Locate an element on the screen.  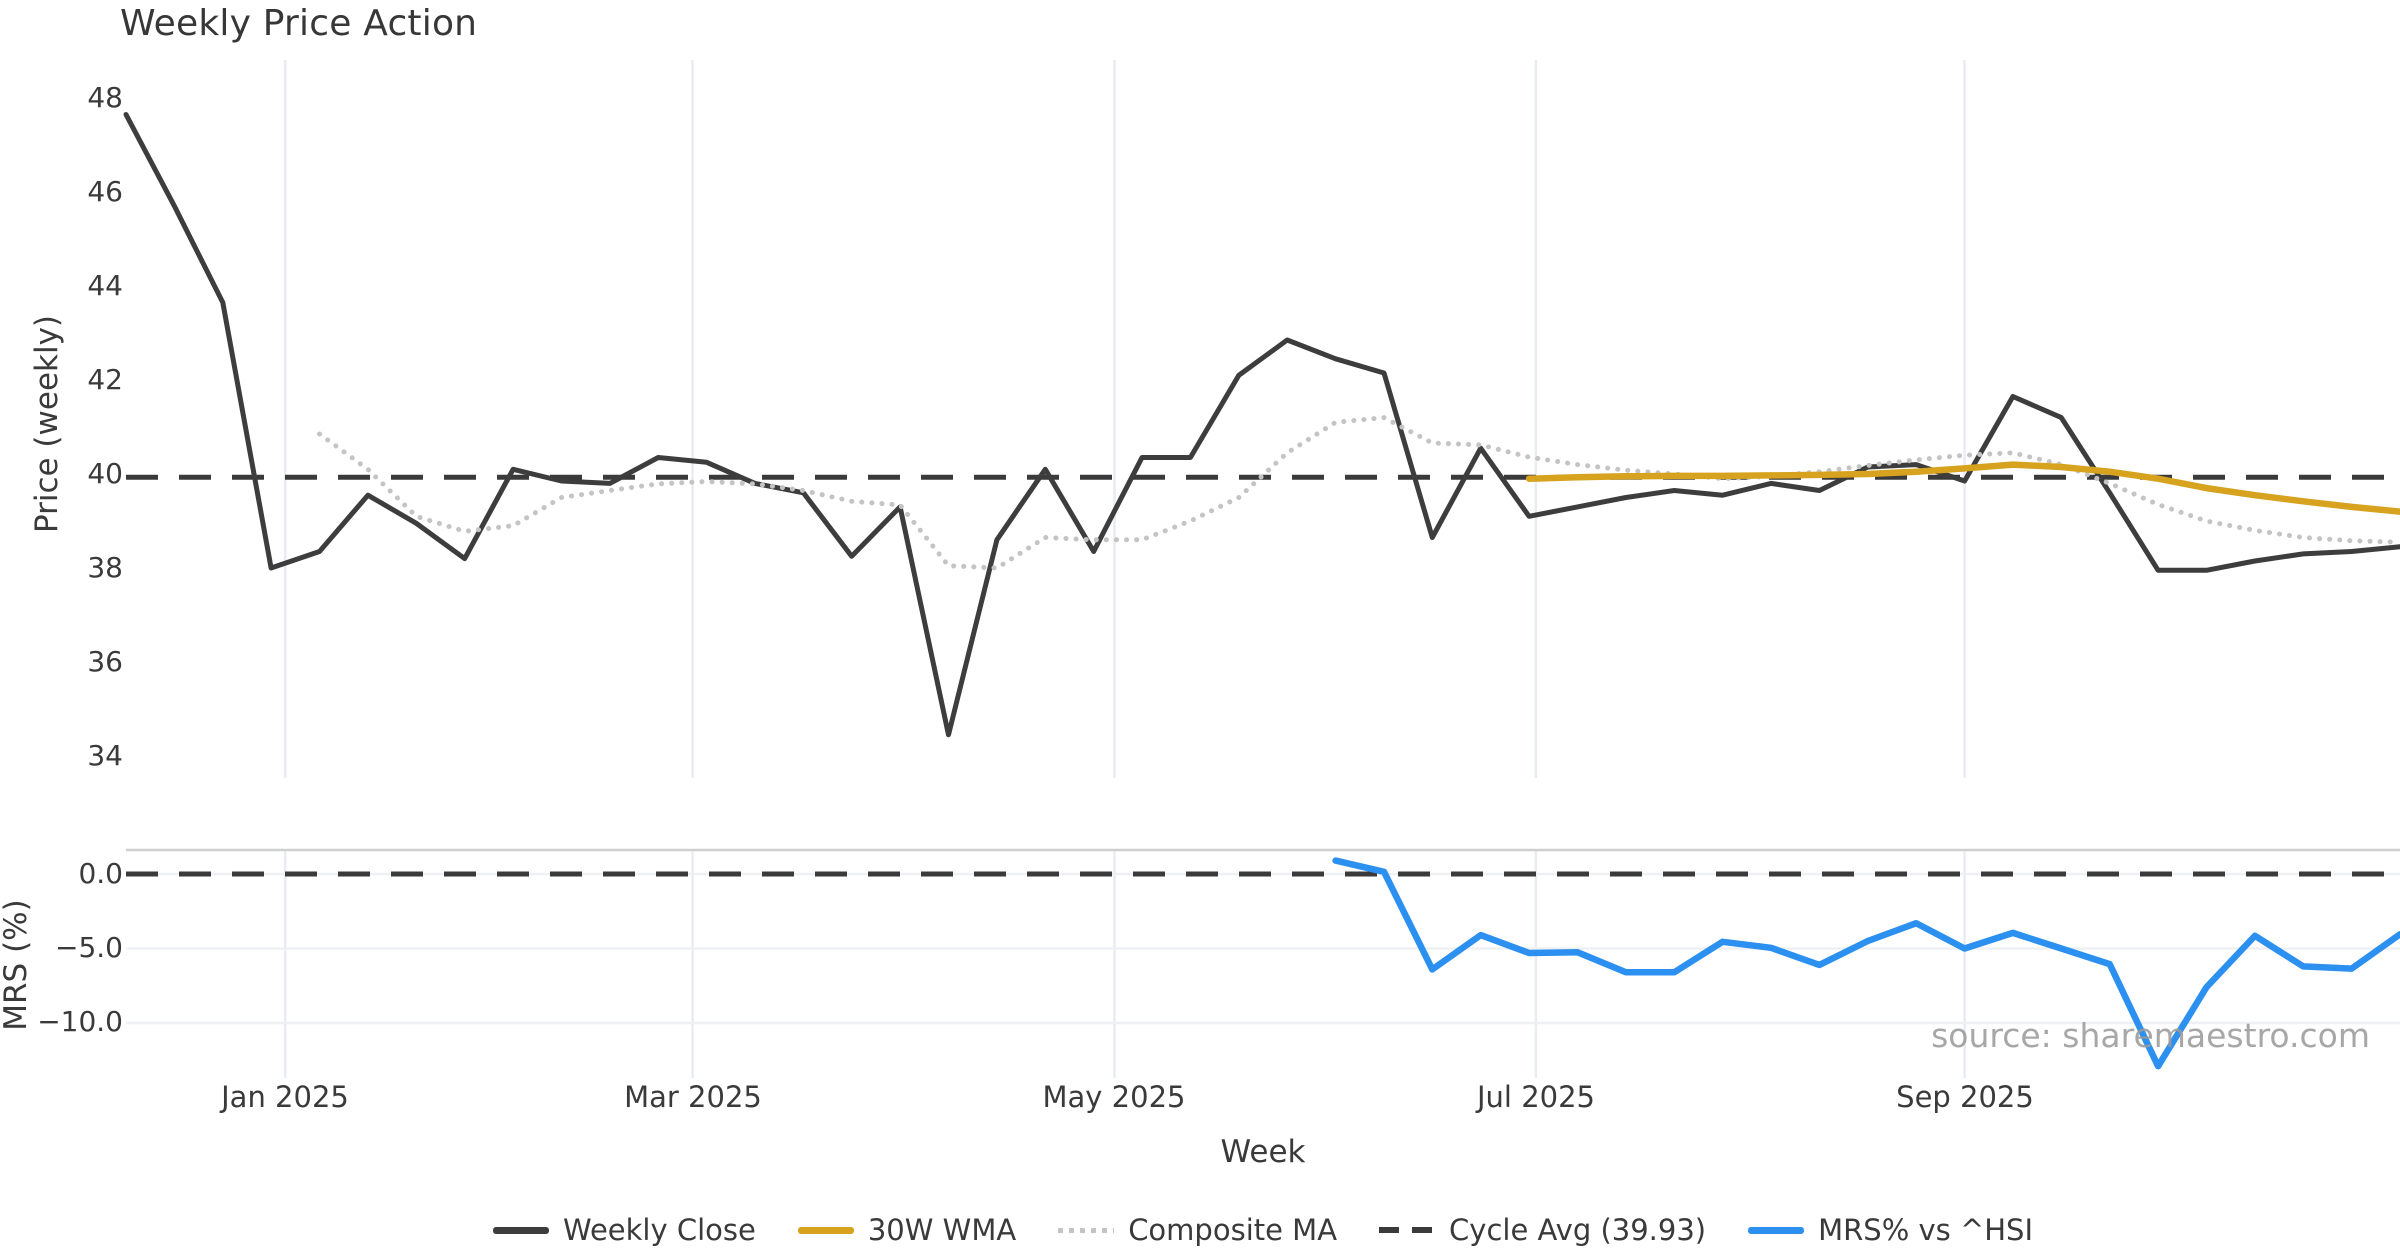
watermark: source: sharemaestro.com is located at coordinates (2150, 1035).